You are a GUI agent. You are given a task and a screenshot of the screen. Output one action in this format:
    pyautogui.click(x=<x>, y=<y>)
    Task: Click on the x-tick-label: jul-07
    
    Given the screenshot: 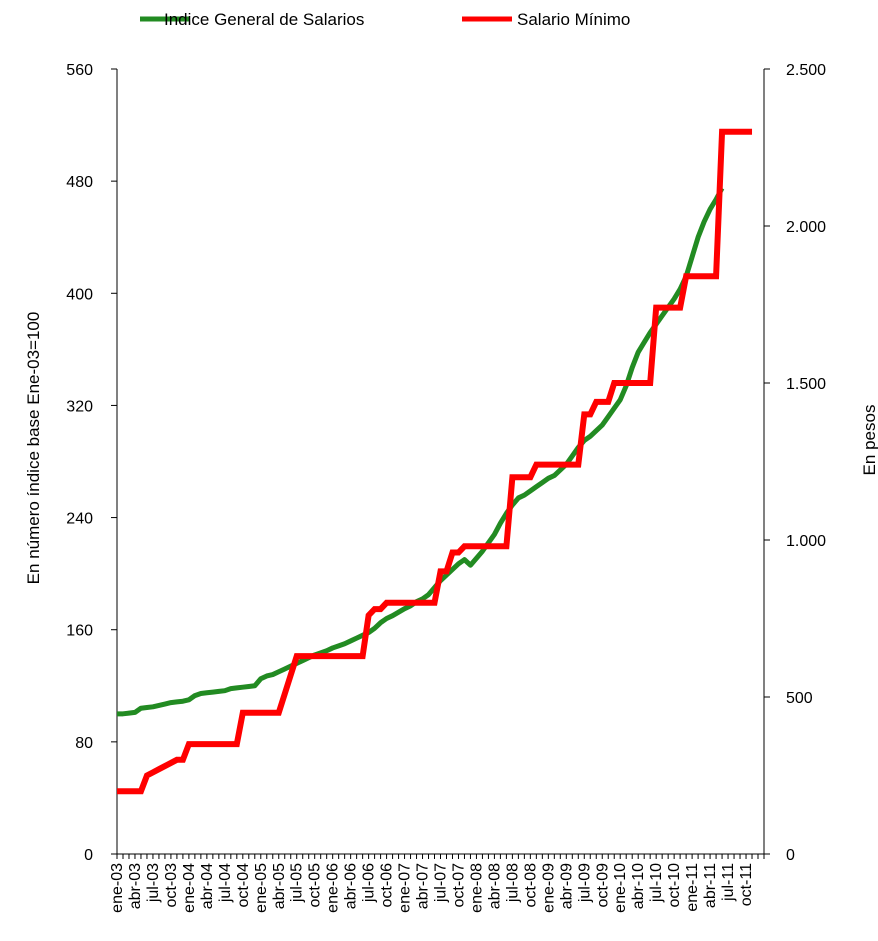 What is the action you would take?
    pyautogui.click(x=441, y=883)
    